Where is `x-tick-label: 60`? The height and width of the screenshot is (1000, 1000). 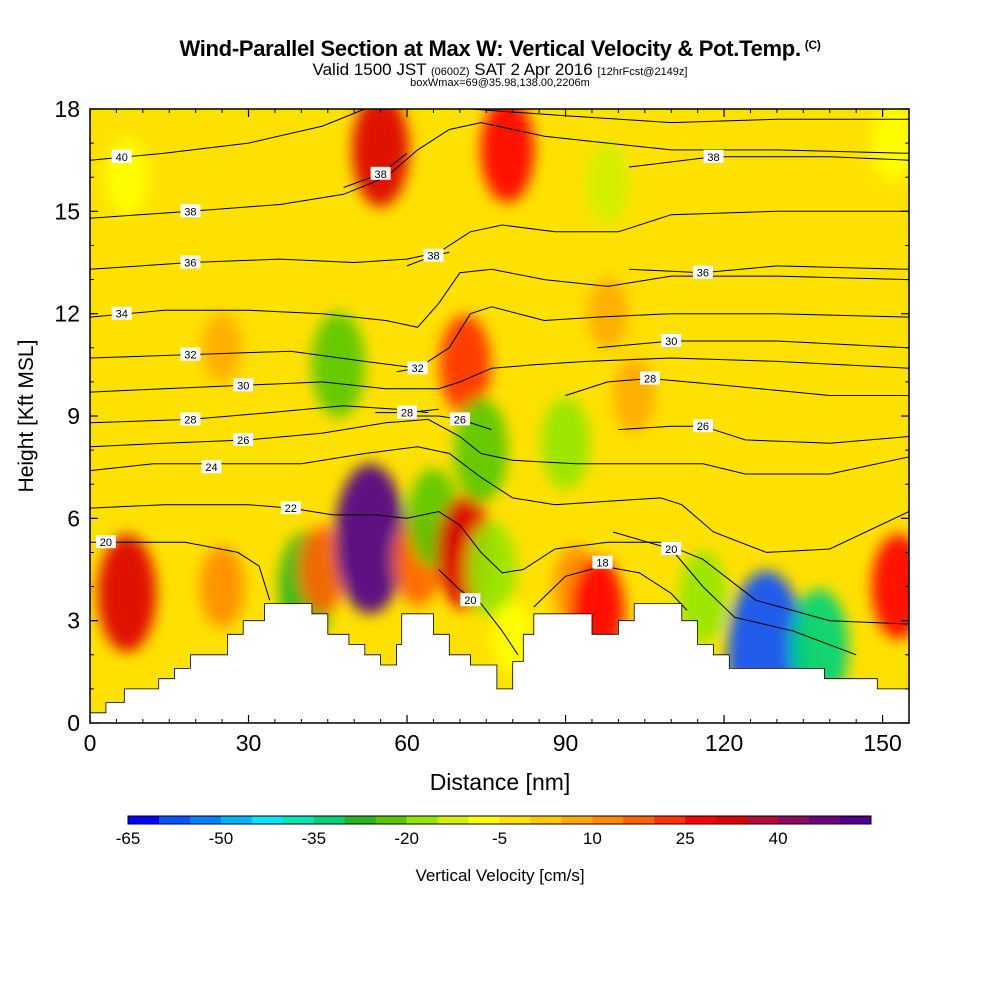
x-tick-label: 60 is located at coordinates (407, 743).